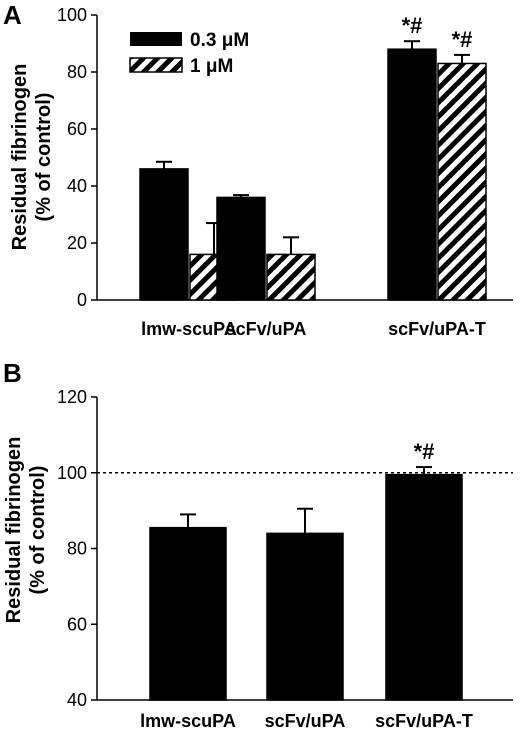  What do you see at coordinates (20, 157) in the screenshot?
I see `panel-a-ylabel-line1: Residual fibrinogen` at bounding box center [20, 157].